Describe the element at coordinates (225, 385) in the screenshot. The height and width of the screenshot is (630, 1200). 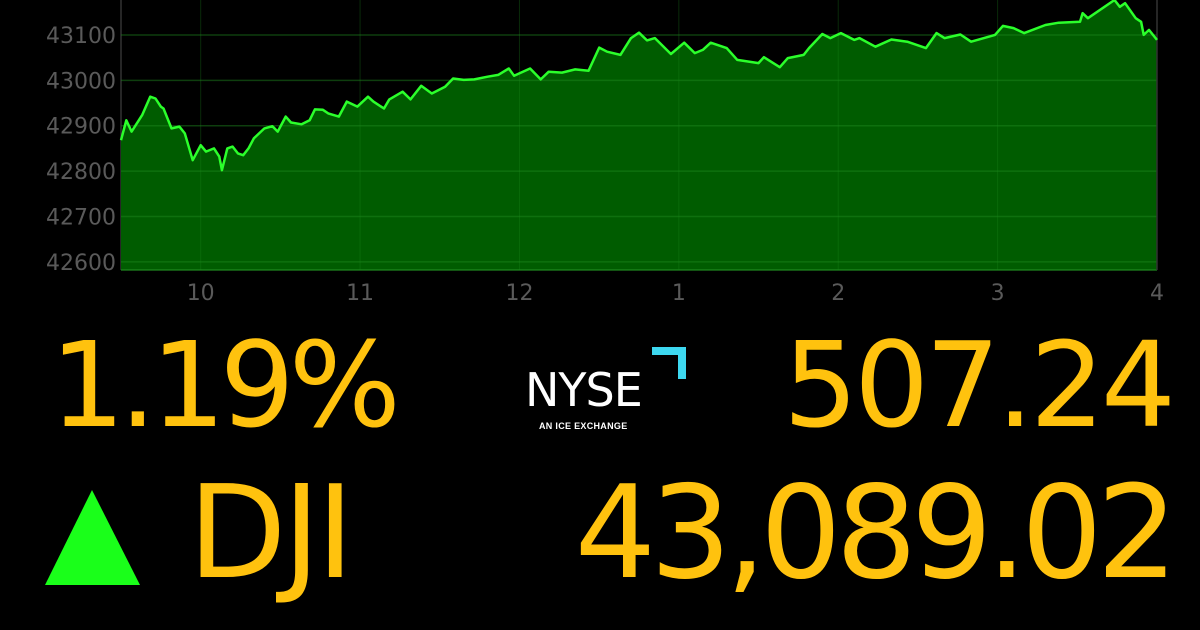
I see `percent-change: 1.19%` at that location.